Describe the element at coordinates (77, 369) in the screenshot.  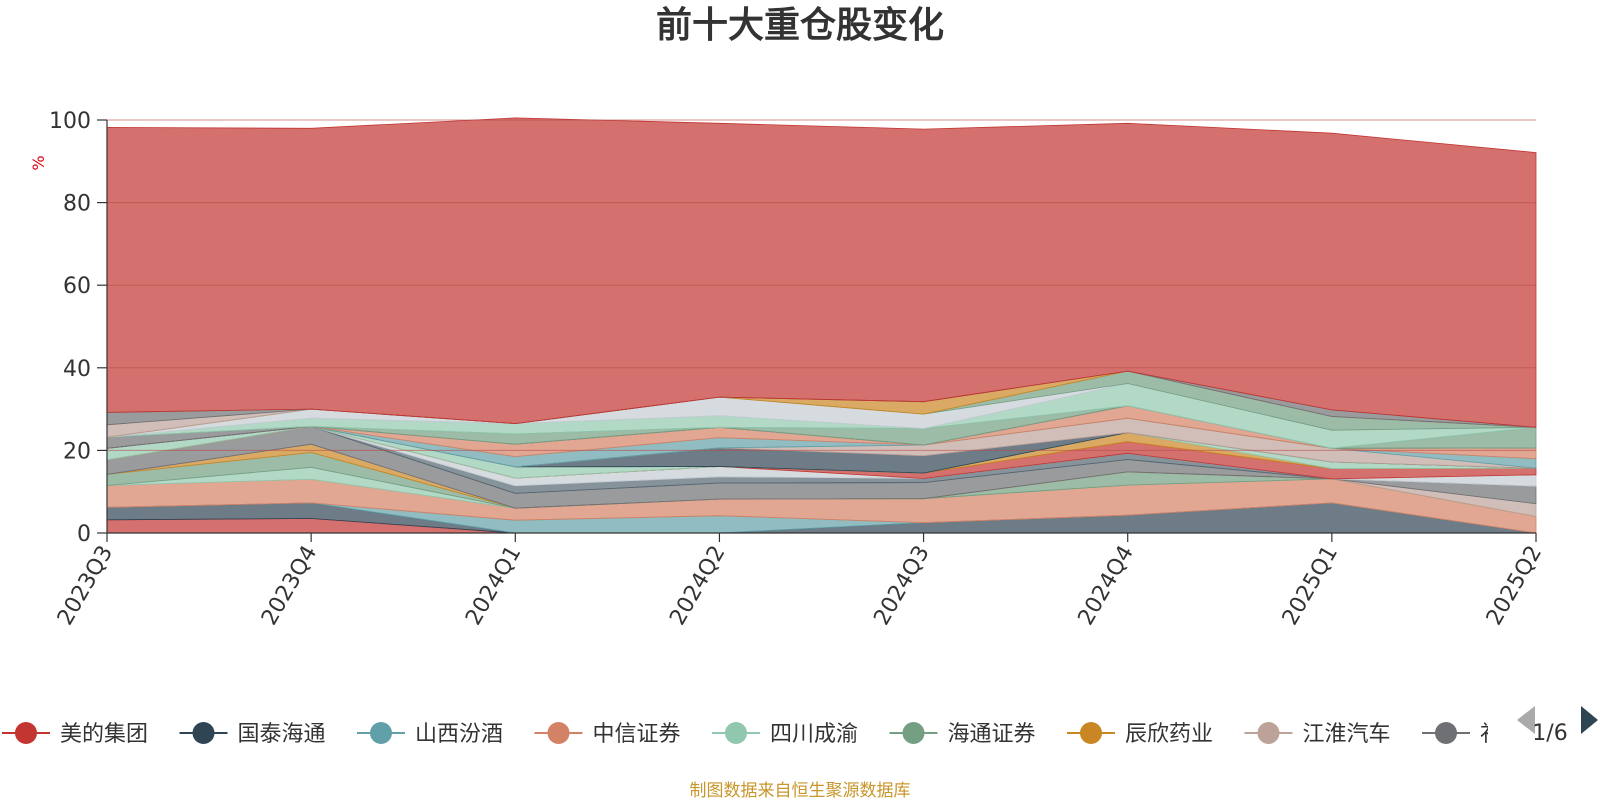
I see `y-tick-label: 40` at that location.